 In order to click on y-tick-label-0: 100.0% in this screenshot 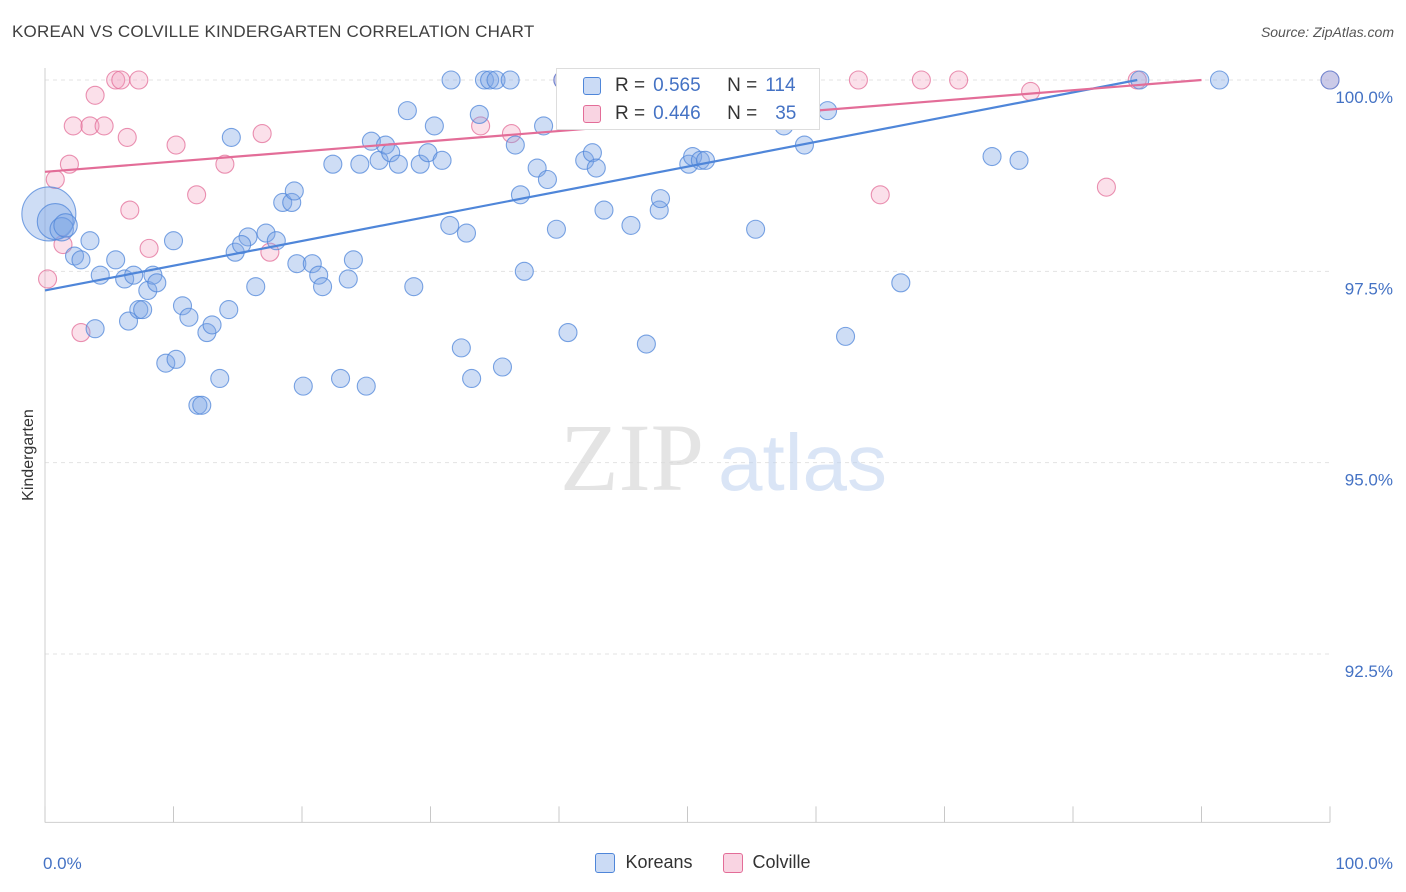, I will do `click(1364, 97)`.